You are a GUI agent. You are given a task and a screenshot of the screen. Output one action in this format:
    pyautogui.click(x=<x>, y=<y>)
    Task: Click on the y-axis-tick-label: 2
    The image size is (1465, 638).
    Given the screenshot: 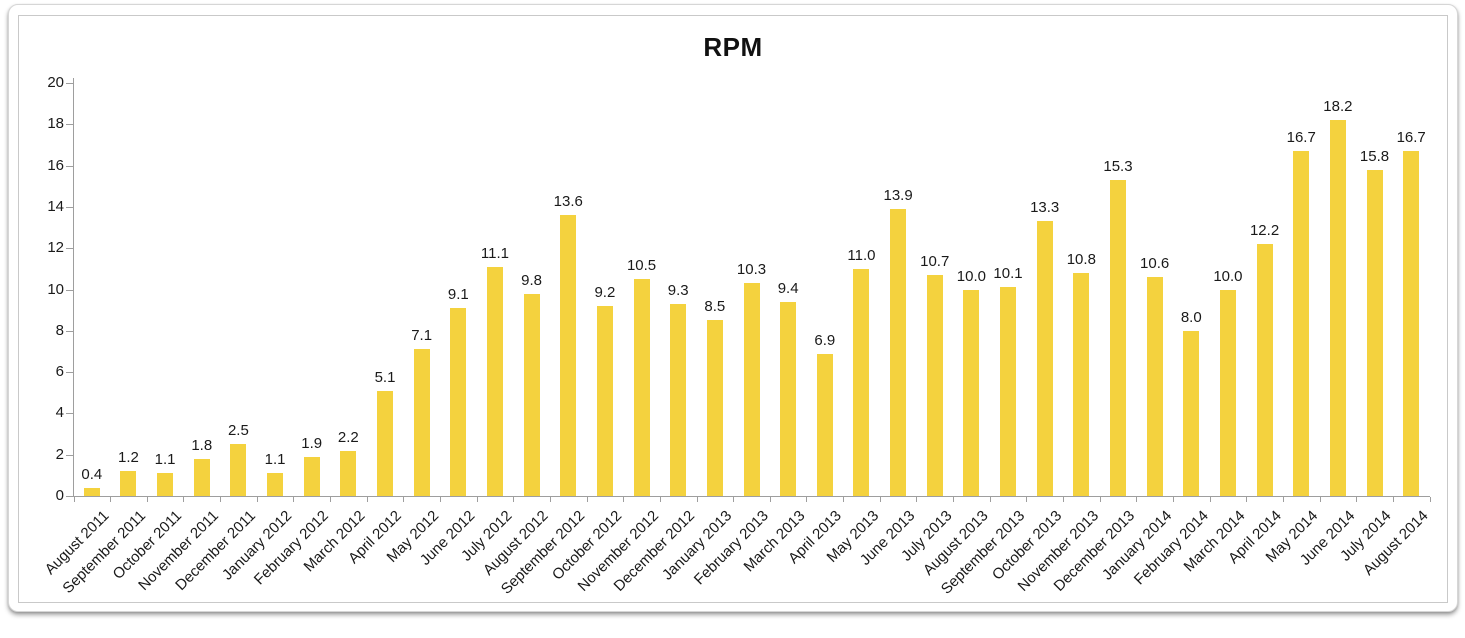 What is the action you would take?
    pyautogui.click(x=59, y=454)
    